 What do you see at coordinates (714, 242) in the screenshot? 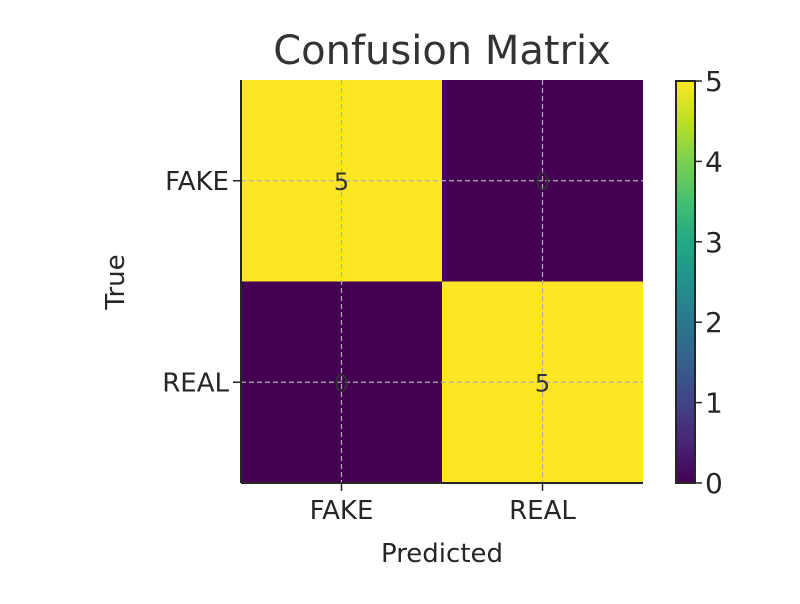
I see `colorbar-tick-label: 3` at bounding box center [714, 242].